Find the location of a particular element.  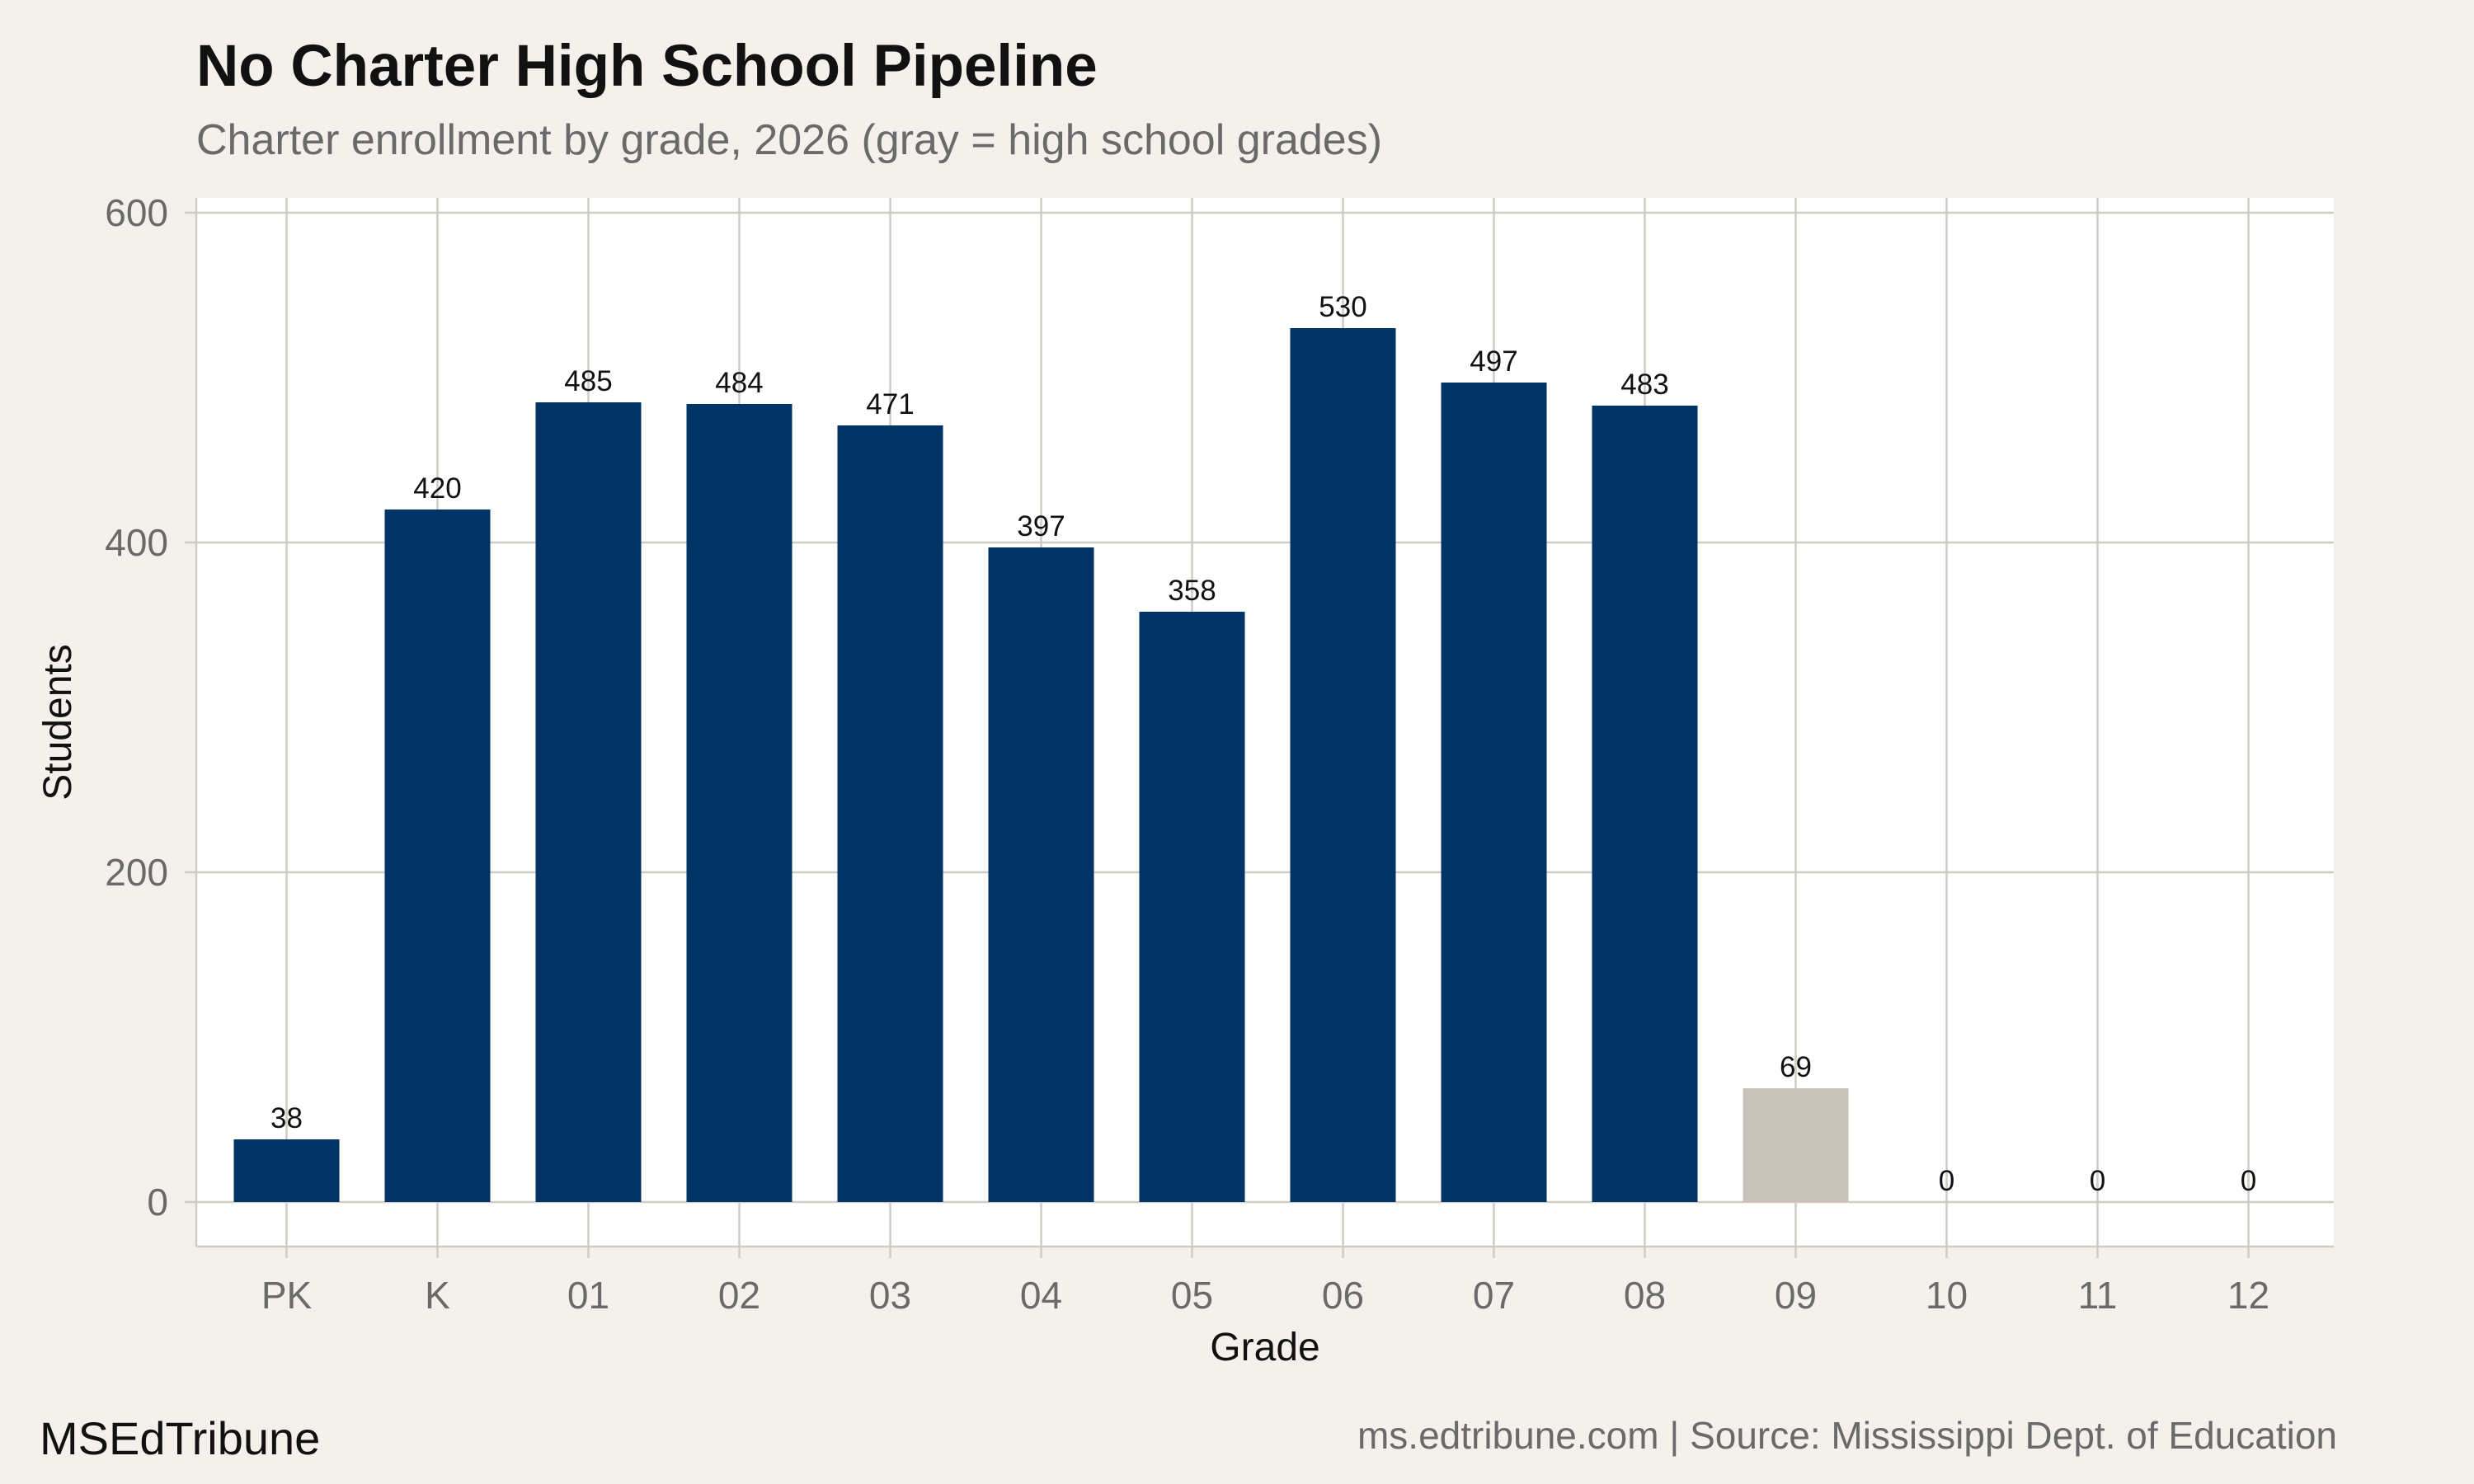

data-label-grade-06: 530 is located at coordinates (1342, 307).